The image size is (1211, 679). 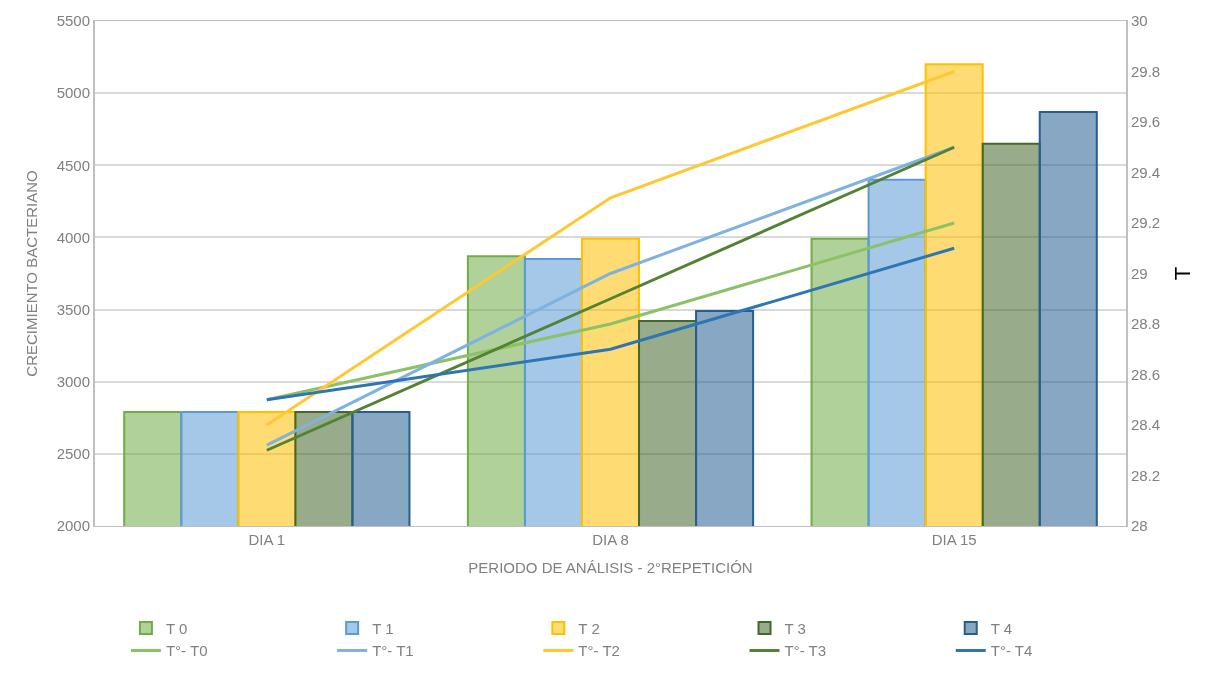 I want to click on y2-tick-label: 29.8, so click(x=1146, y=71).